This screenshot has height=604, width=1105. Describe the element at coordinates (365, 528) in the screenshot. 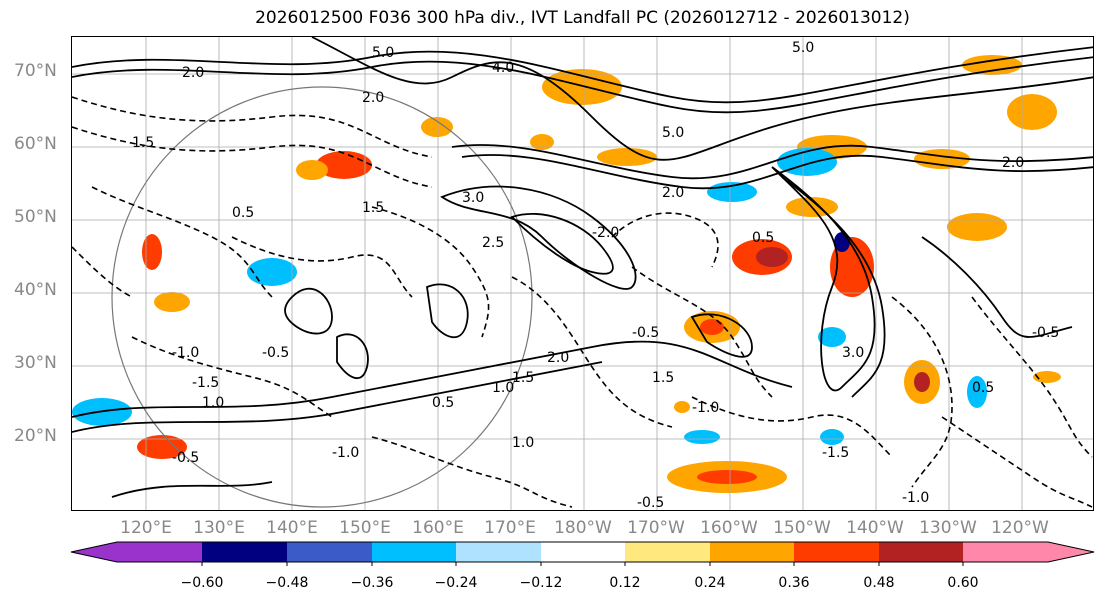

I see `lon-label-150e: 150°E` at that location.